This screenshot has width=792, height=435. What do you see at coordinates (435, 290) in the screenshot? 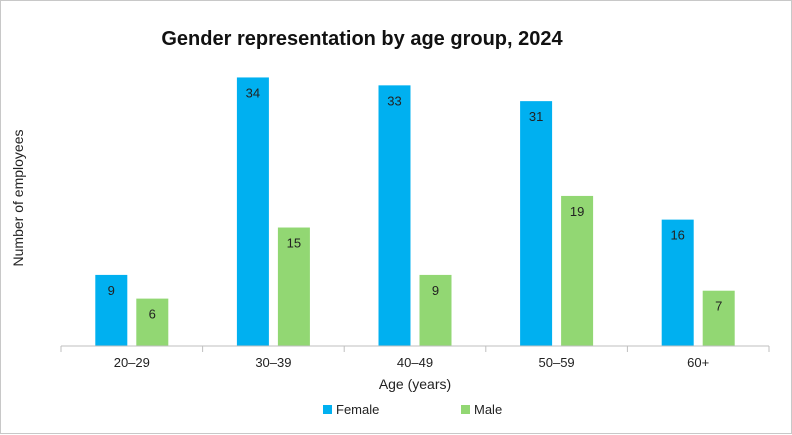
I see `data-label-male-2: 9` at bounding box center [435, 290].